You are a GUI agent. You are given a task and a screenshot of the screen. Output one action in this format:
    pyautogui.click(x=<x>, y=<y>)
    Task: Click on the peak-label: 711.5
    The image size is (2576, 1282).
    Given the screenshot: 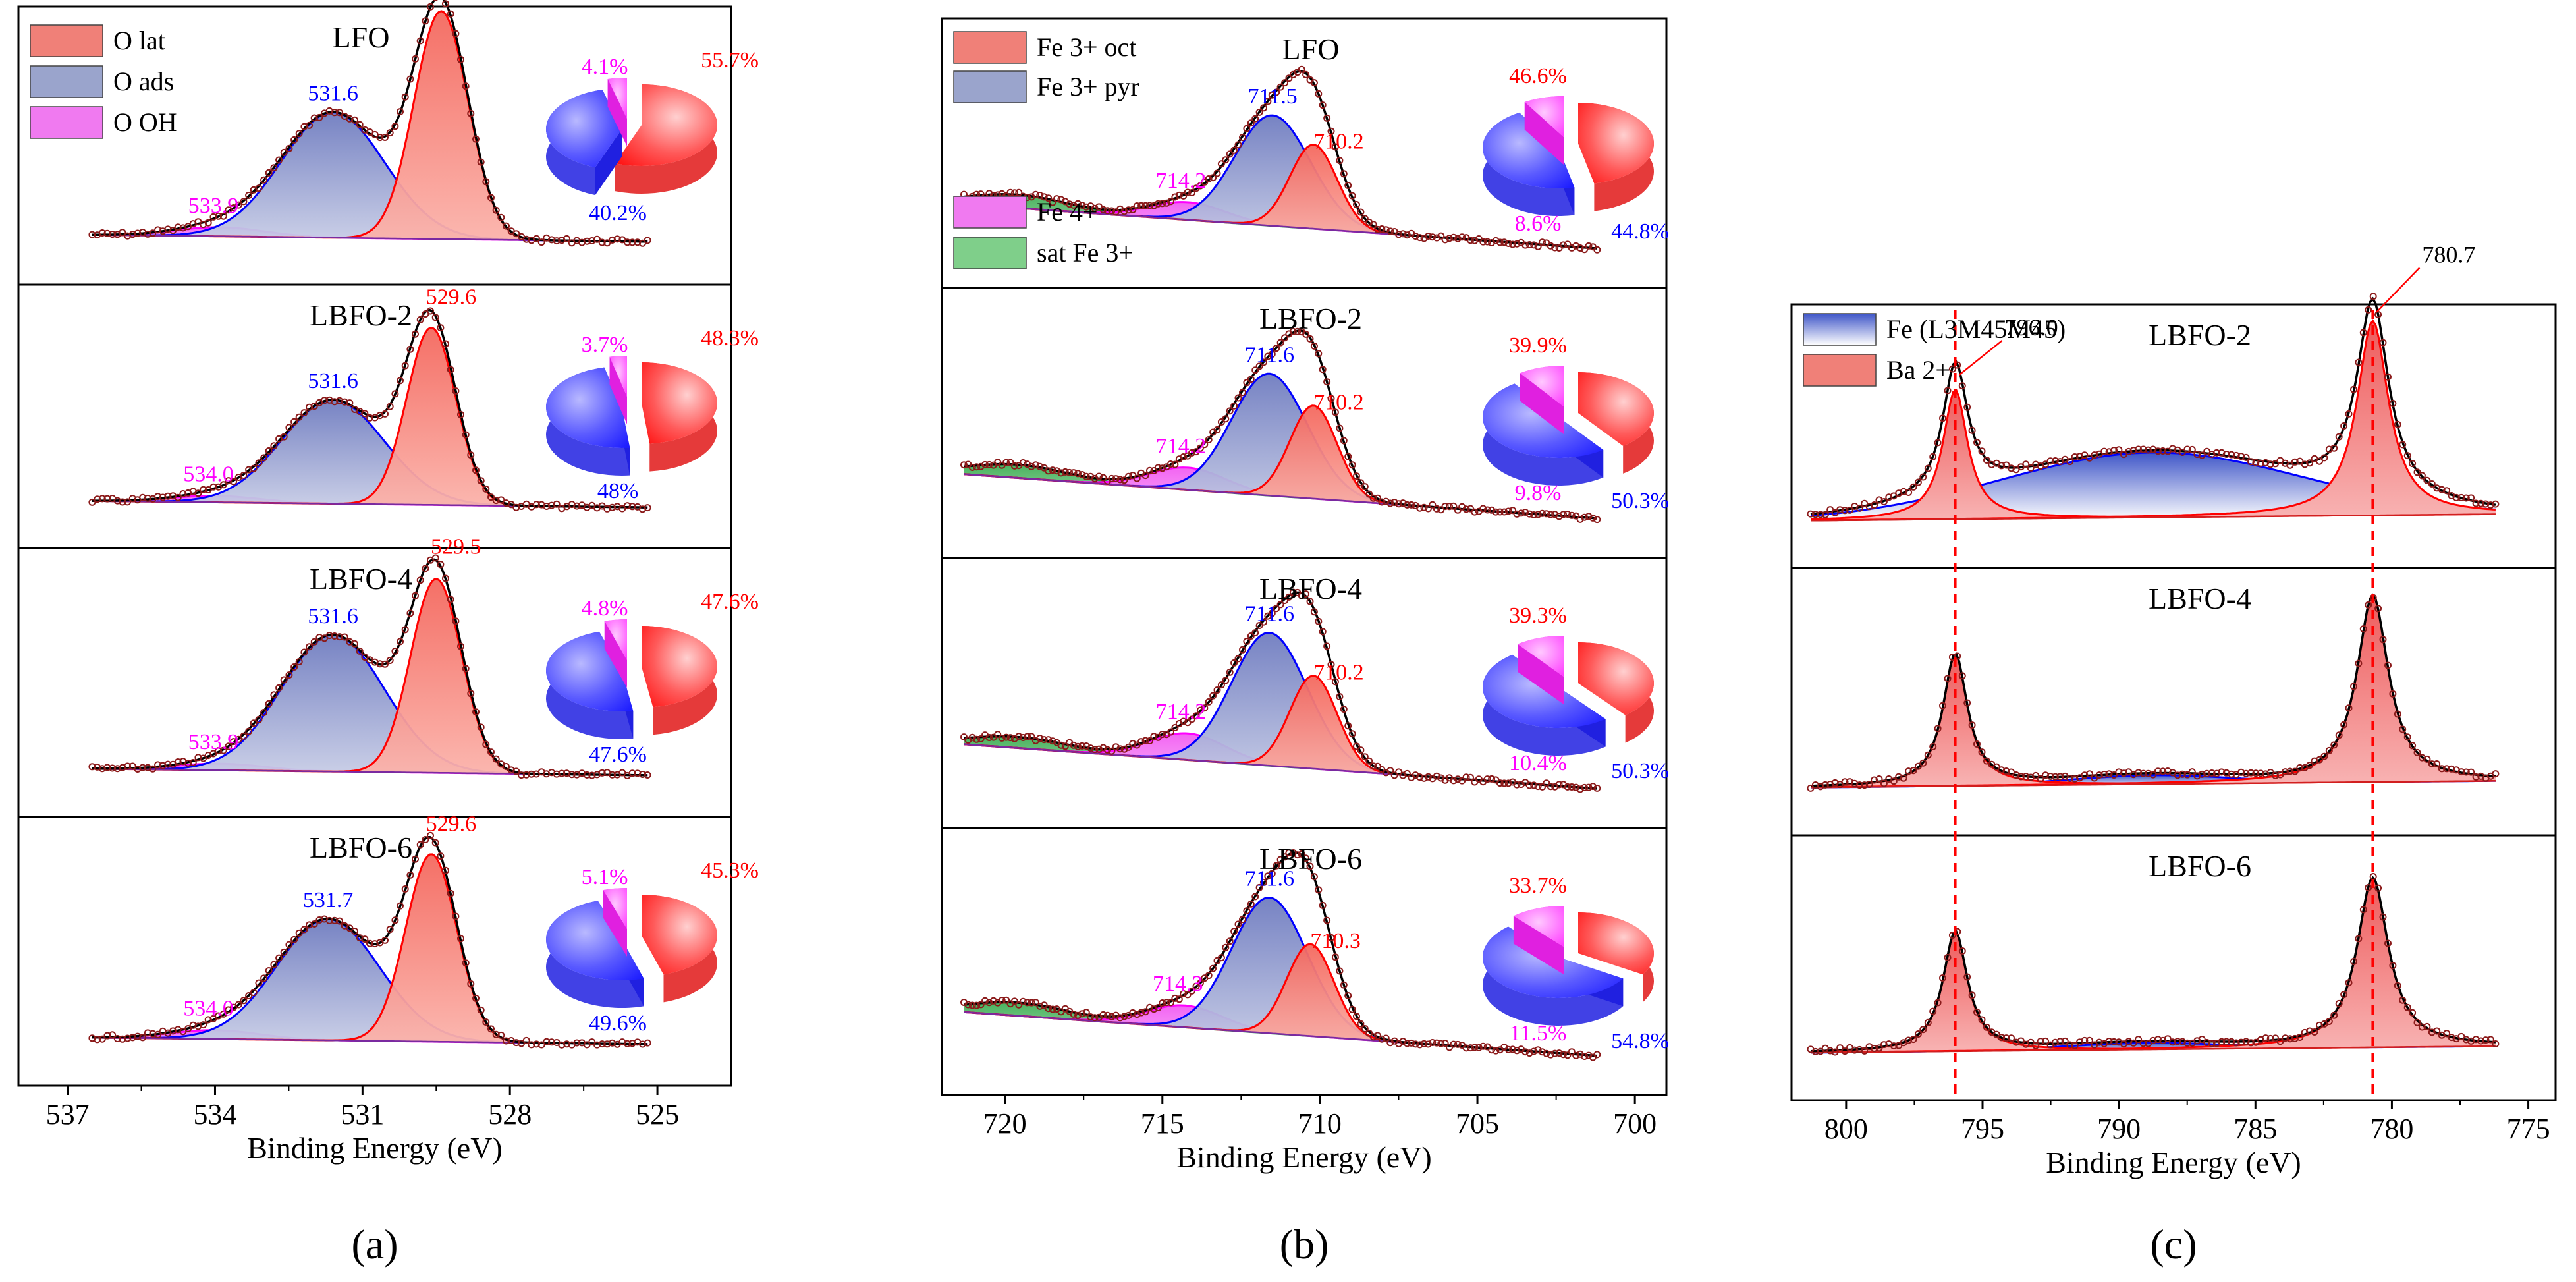 What is the action you would take?
    pyautogui.click(x=1273, y=97)
    